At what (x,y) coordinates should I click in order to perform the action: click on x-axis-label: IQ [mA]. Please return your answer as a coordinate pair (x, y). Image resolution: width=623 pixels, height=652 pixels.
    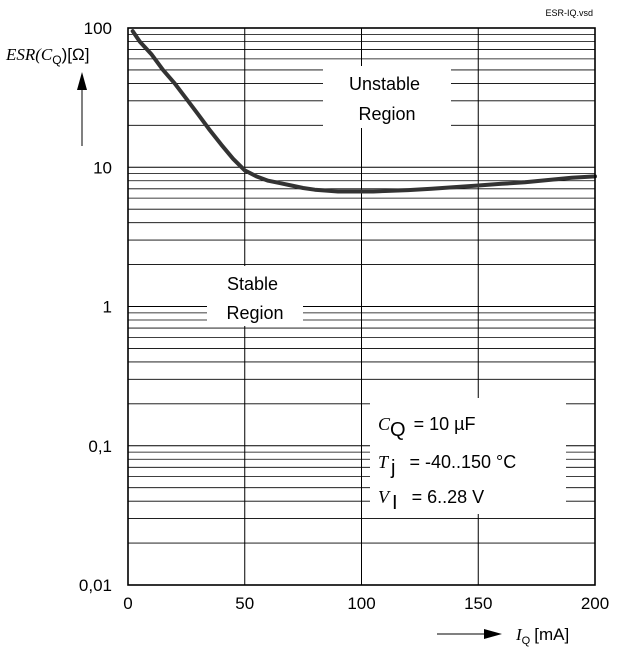
    Looking at the image, I should click on (542, 636).